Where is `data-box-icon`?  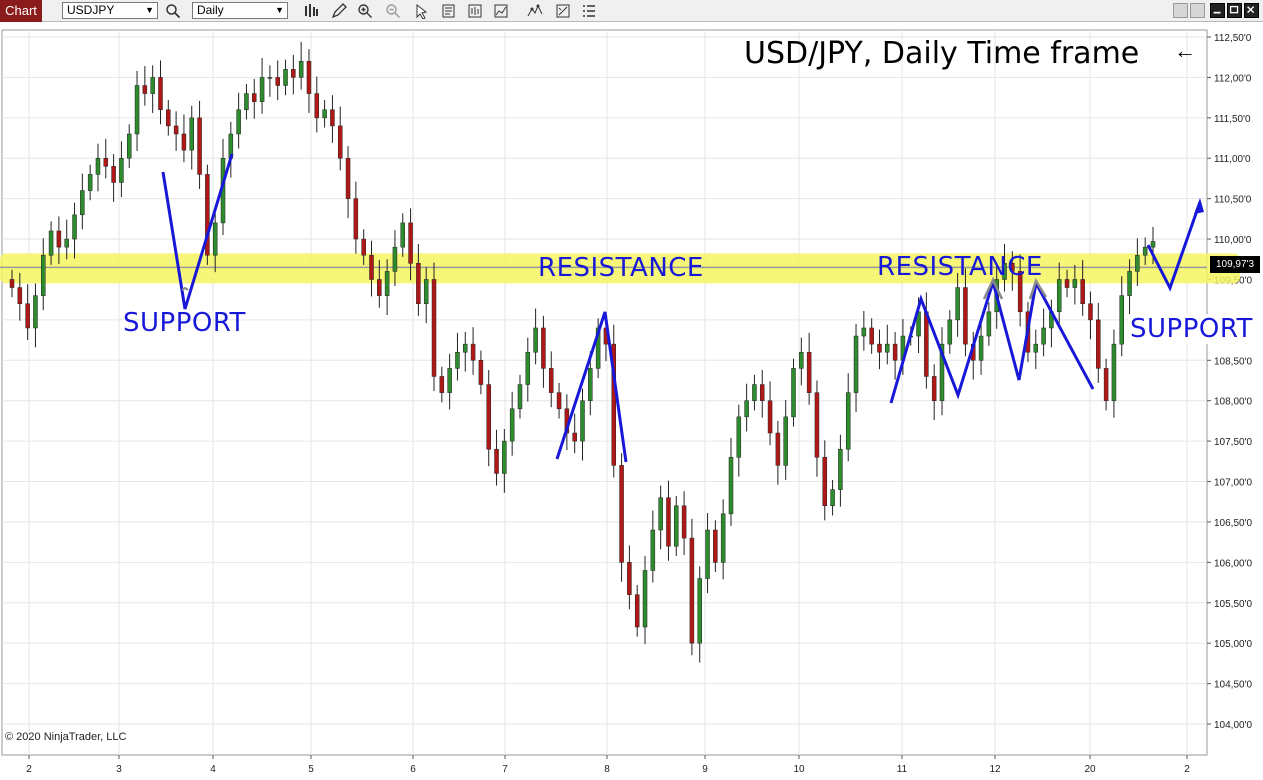 data-box-icon is located at coordinates (475, 11).